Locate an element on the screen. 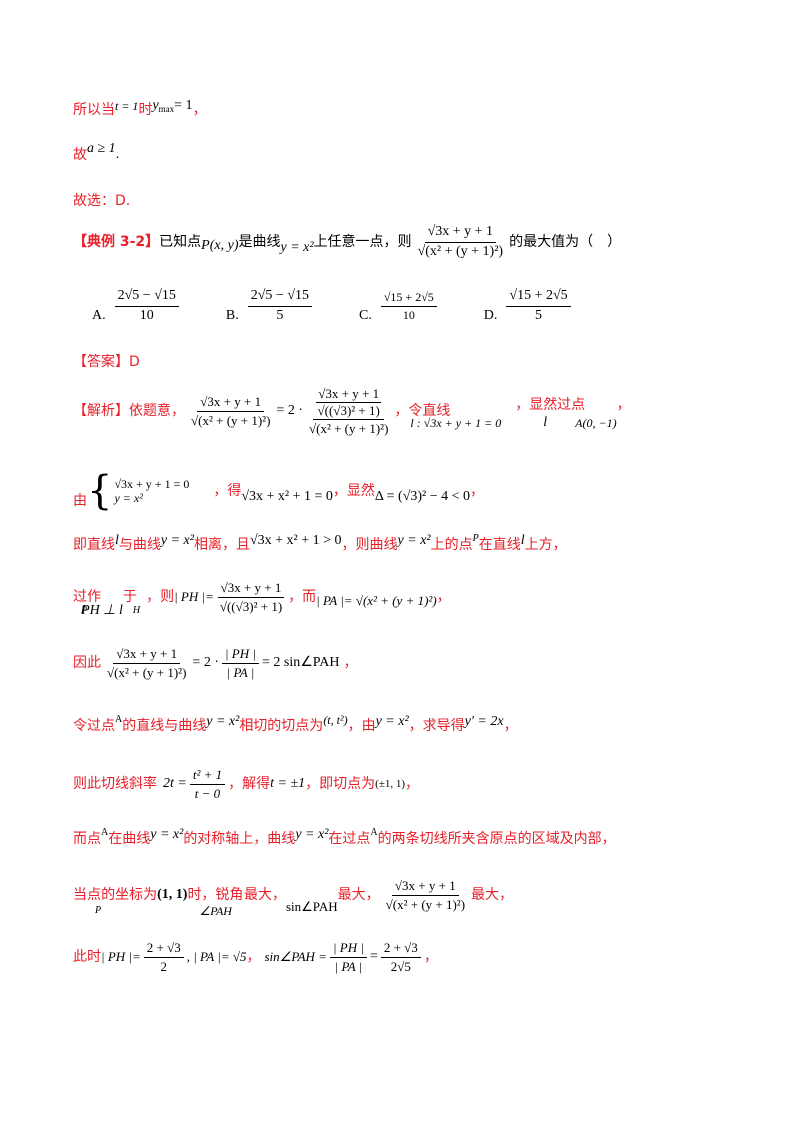  brace: { is located at coordinates (100, 491).